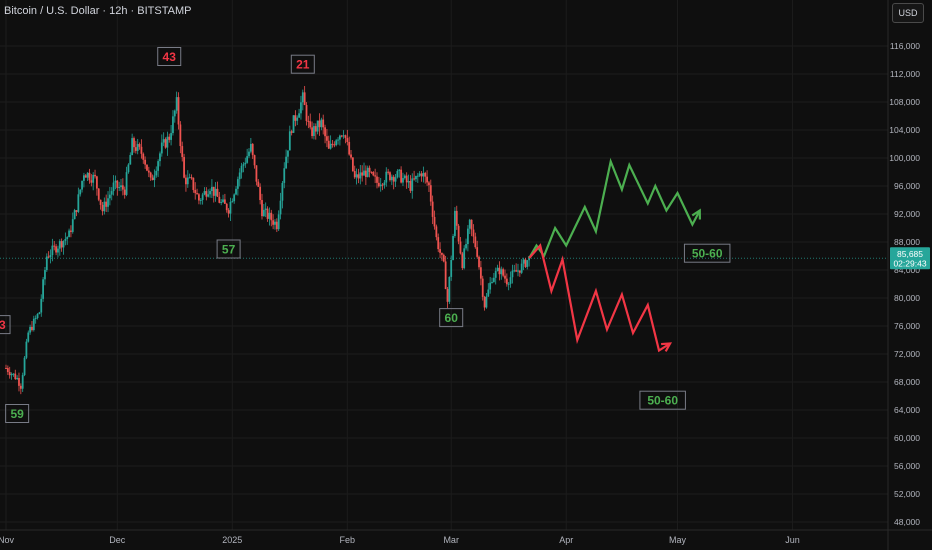 The width and height of the screenshot is (932, 550). What do you see at coordinates (229, 250) in the screenshot?
I see `annotation-label: 57` at bounding box center [229, 250].